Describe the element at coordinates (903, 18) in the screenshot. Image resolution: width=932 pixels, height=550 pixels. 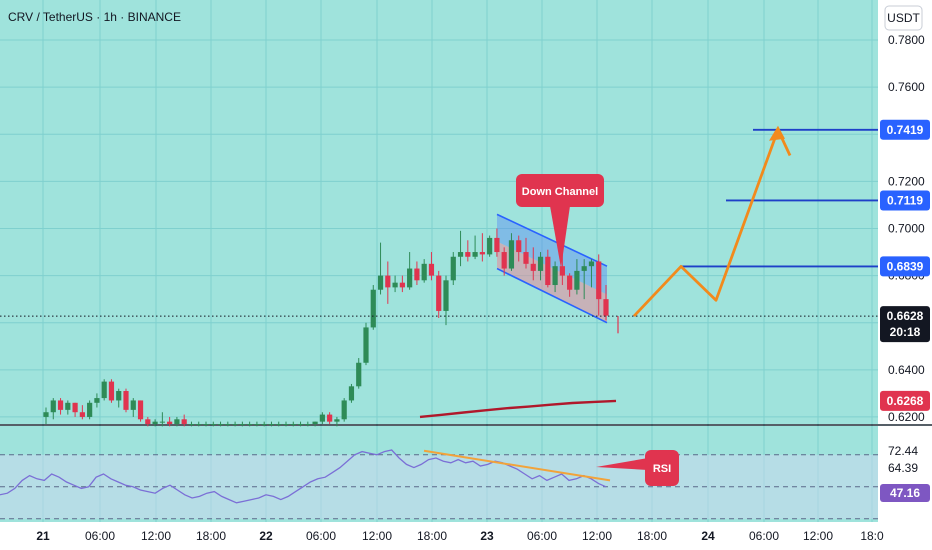
I see `currency-selector: USDT` at that location.